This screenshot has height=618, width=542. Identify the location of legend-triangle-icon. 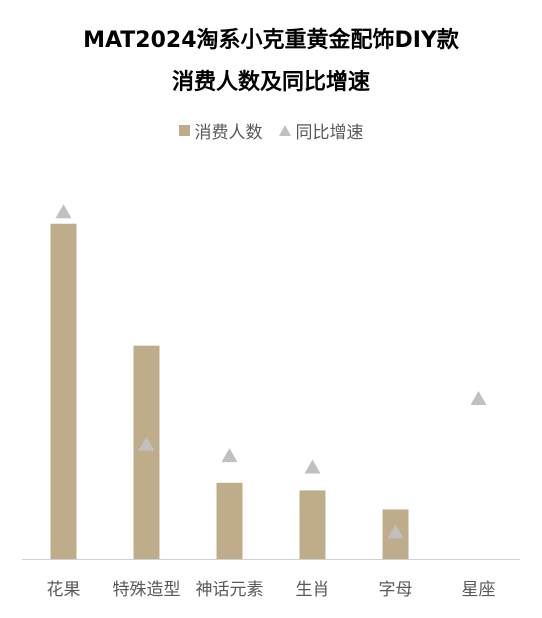
(284, 130).